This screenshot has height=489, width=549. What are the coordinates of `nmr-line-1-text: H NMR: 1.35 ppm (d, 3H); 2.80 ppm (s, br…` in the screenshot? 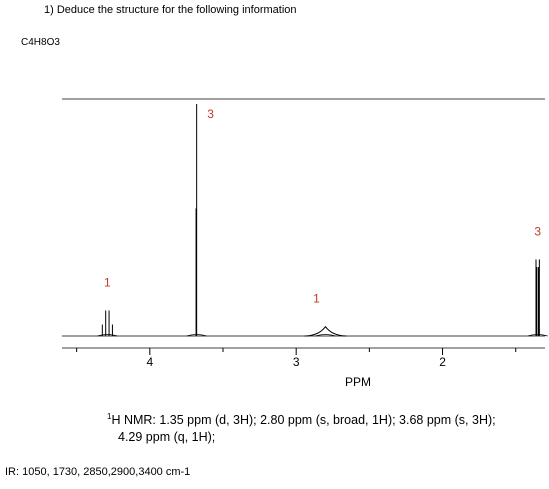 It's located at (303, 420).